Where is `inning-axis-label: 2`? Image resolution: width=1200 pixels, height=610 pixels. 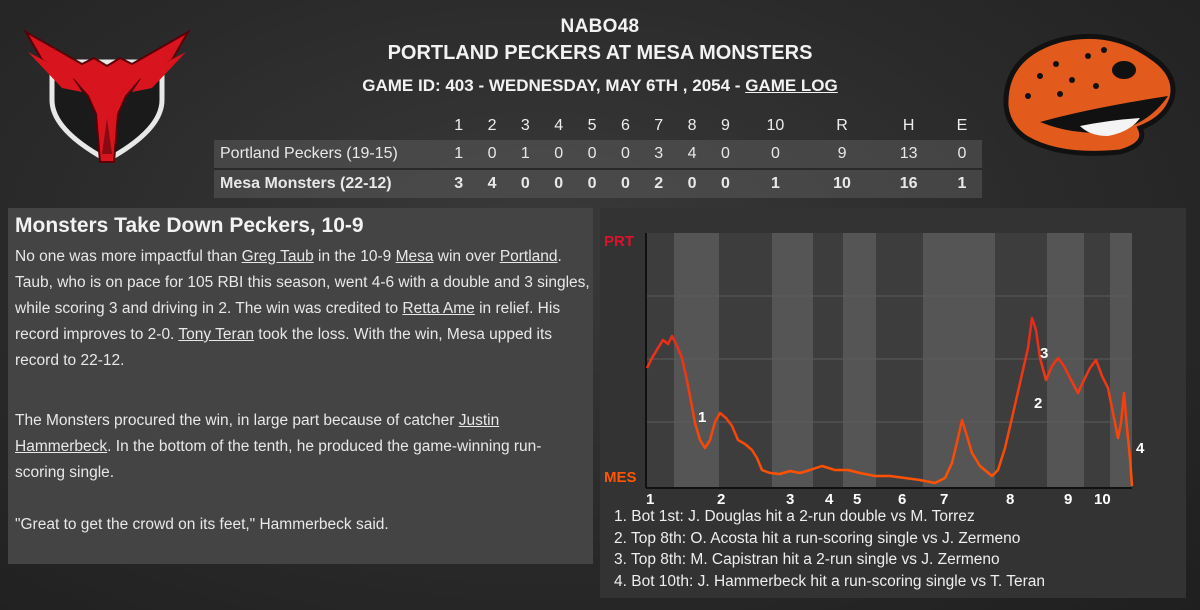 inning-axis-label: 2 is located at coordinates (721, 499).